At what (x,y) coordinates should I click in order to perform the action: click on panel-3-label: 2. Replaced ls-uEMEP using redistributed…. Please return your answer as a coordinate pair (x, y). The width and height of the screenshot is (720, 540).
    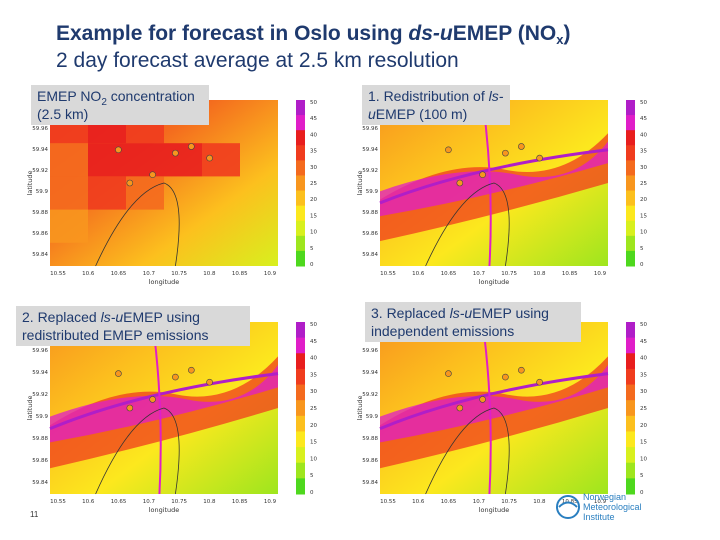
    Looking at the image, I should click on (133, 326).